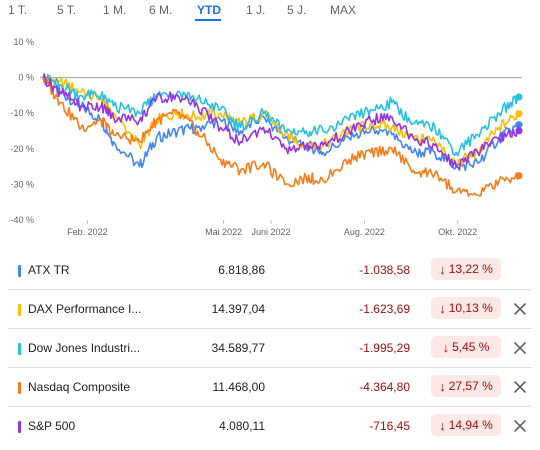 This screenshot has height=450, width=540. Describe the element at coordinates (470, 425) in the screenshot. I see `row-percent-value: 14,94 %` at that location.